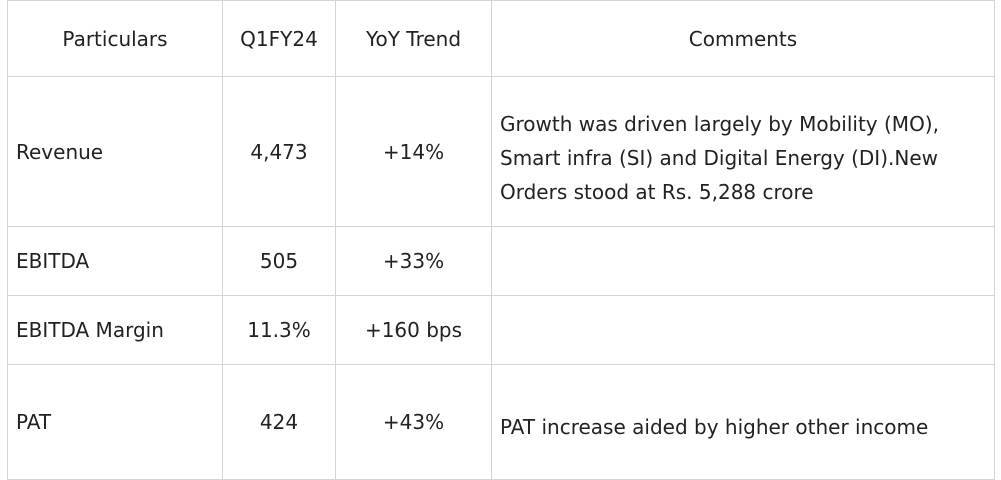 Image resolution: width=1001 pixels, height=480 pixels. Describe the element at coordinates (413, 261) in the screenshot. I see `row-trend: +33%` at that location.